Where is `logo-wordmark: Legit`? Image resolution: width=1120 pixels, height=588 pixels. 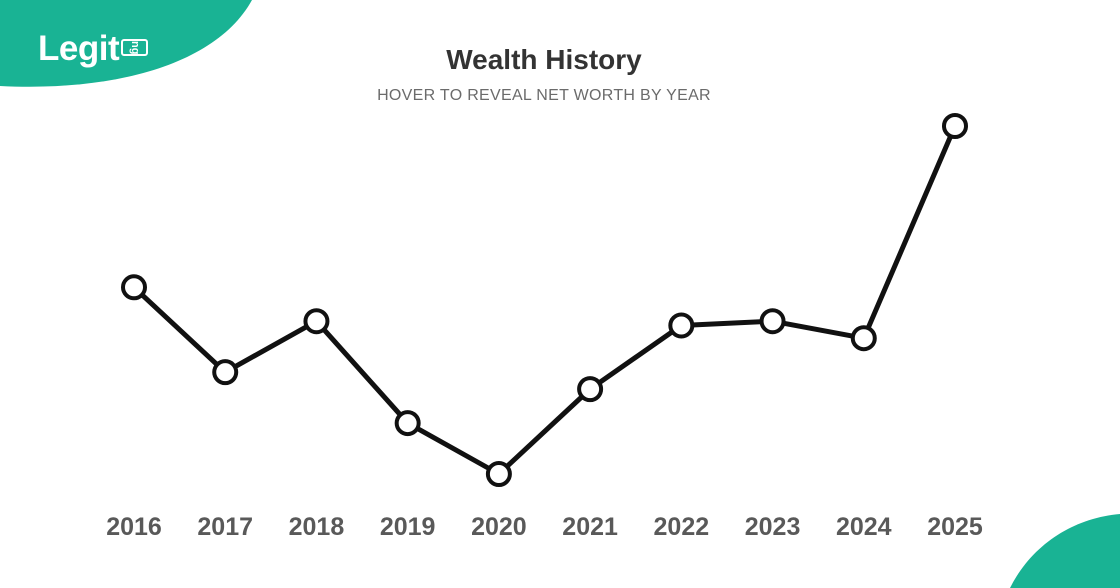 logo-wordmark: Legit is located at coordinates (79, 48).